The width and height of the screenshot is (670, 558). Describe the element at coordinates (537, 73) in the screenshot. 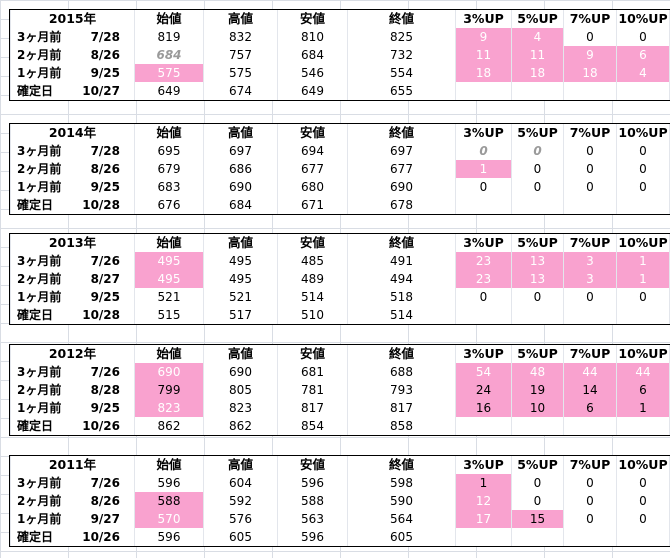

I see `up5-cell: 18` at that location.